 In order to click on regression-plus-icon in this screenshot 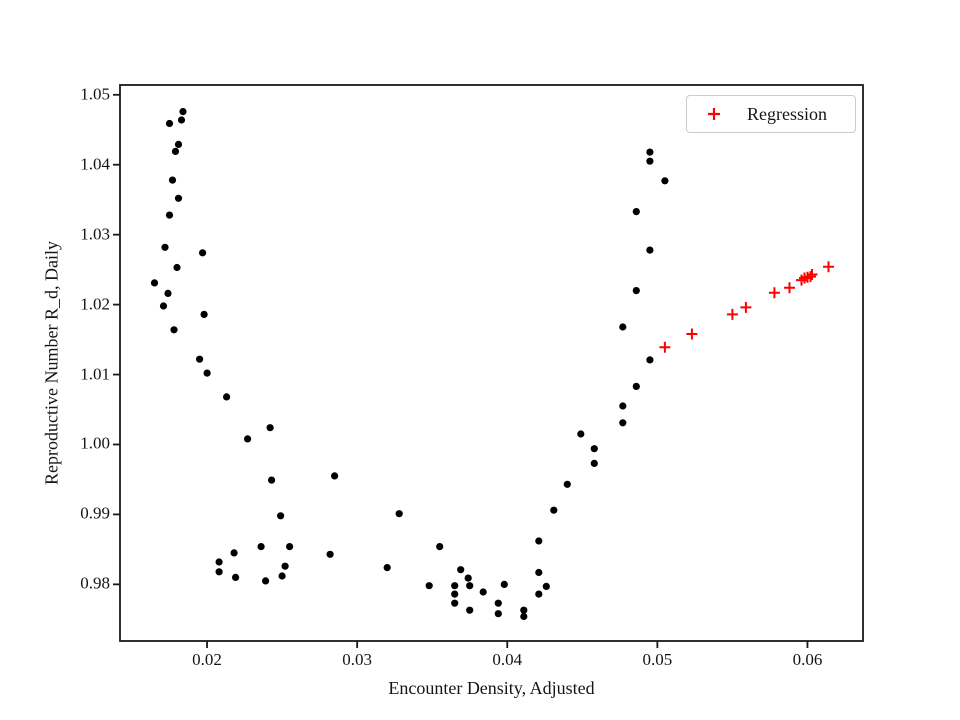, I will do `click(714, 114)`.